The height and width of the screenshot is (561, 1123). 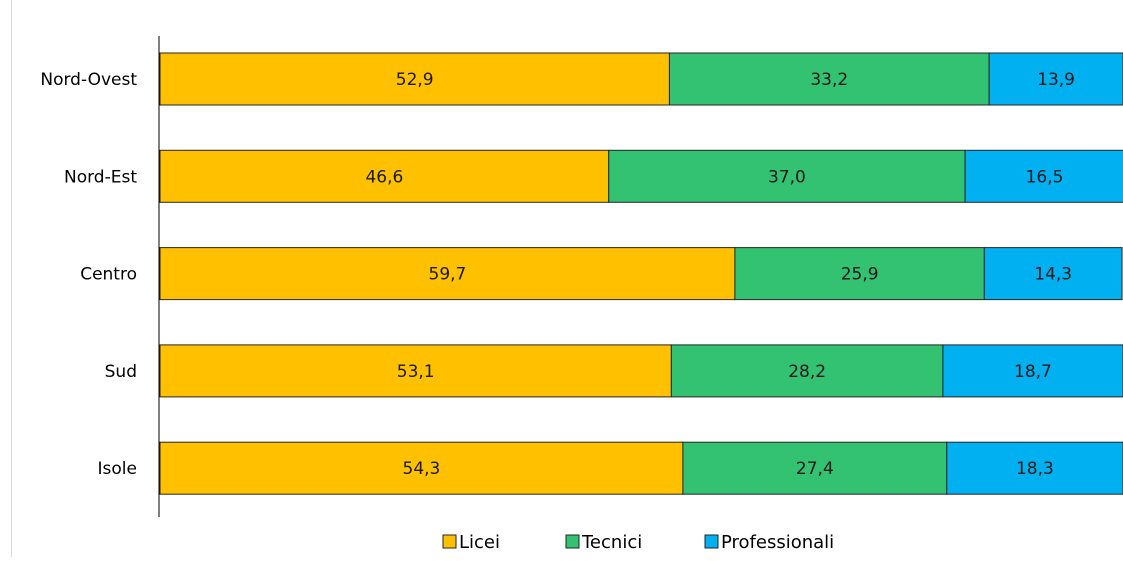 What do you see at coordinates (11, 278) in the screenshot?
I see `left-frame-line` at bounding box center [11, 278].